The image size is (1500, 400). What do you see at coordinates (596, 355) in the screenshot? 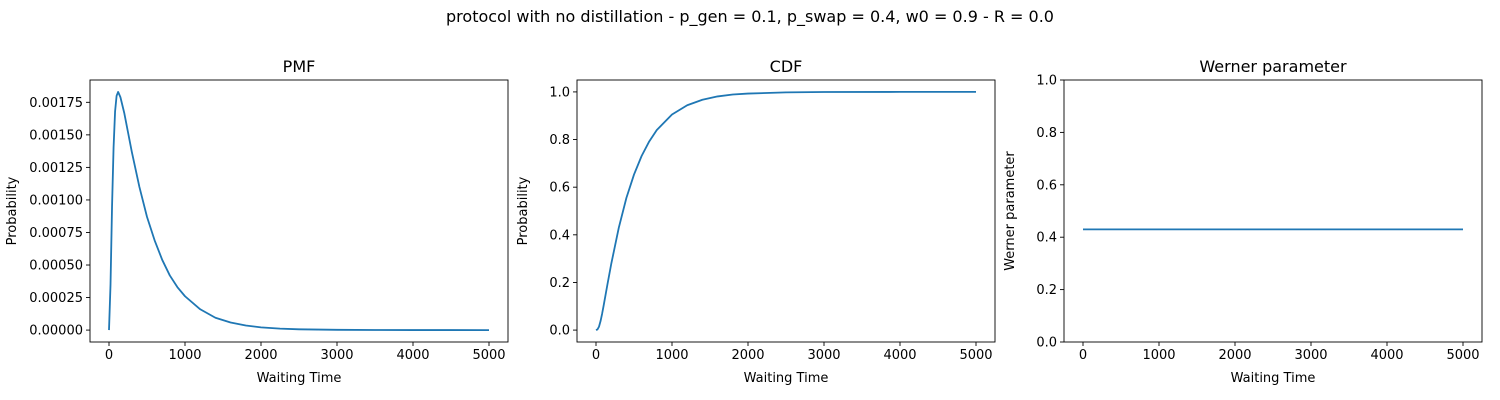
I see `cdf-x-tick-label: 0` at bounding box center [596, 355].